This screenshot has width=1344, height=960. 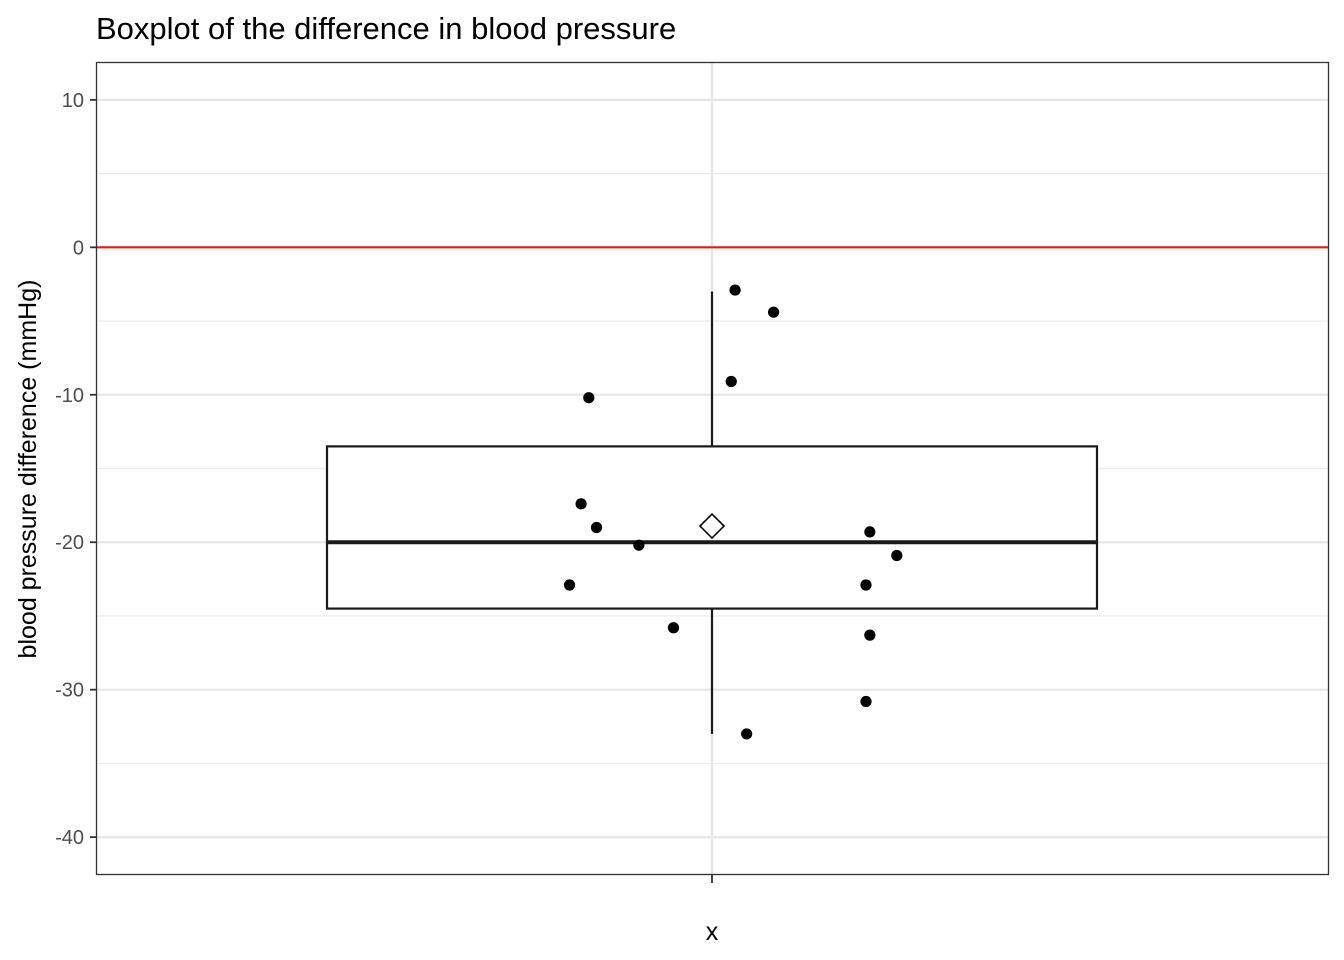 I want to click on y-tick-label: -10, so click(x=69, y=396).